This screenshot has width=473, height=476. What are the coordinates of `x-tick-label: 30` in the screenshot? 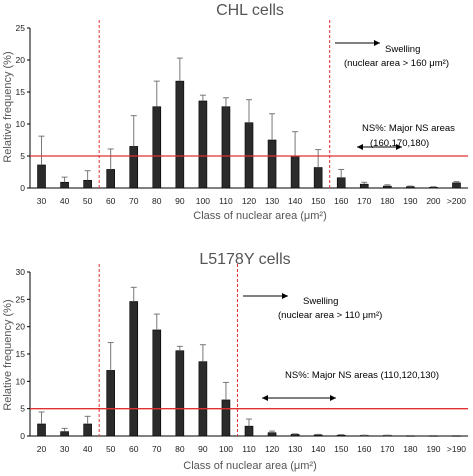 It's located at (65, 449).